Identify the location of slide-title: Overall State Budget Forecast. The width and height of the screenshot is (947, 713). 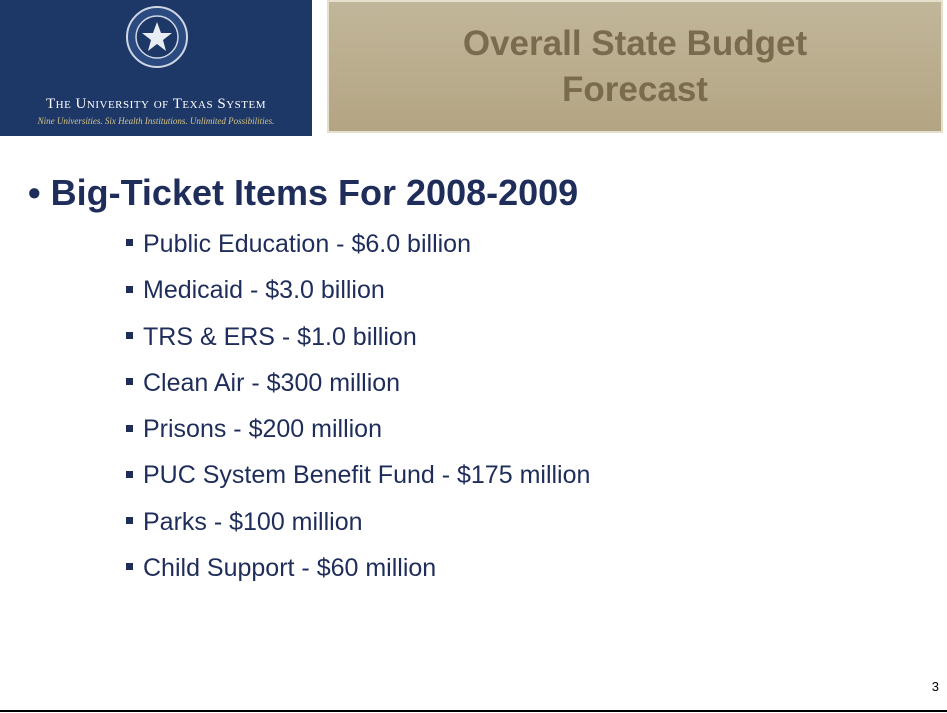
(635, 66).